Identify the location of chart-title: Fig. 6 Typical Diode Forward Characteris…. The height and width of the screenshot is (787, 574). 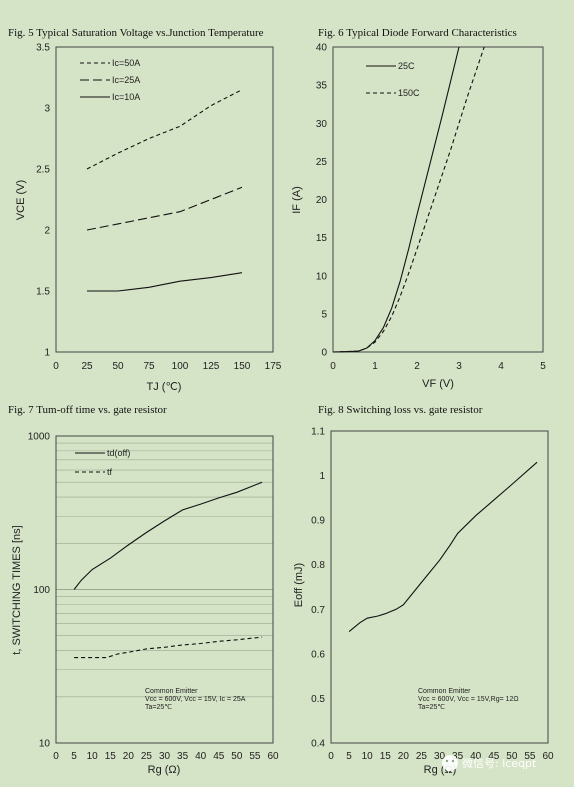
(417, 33).